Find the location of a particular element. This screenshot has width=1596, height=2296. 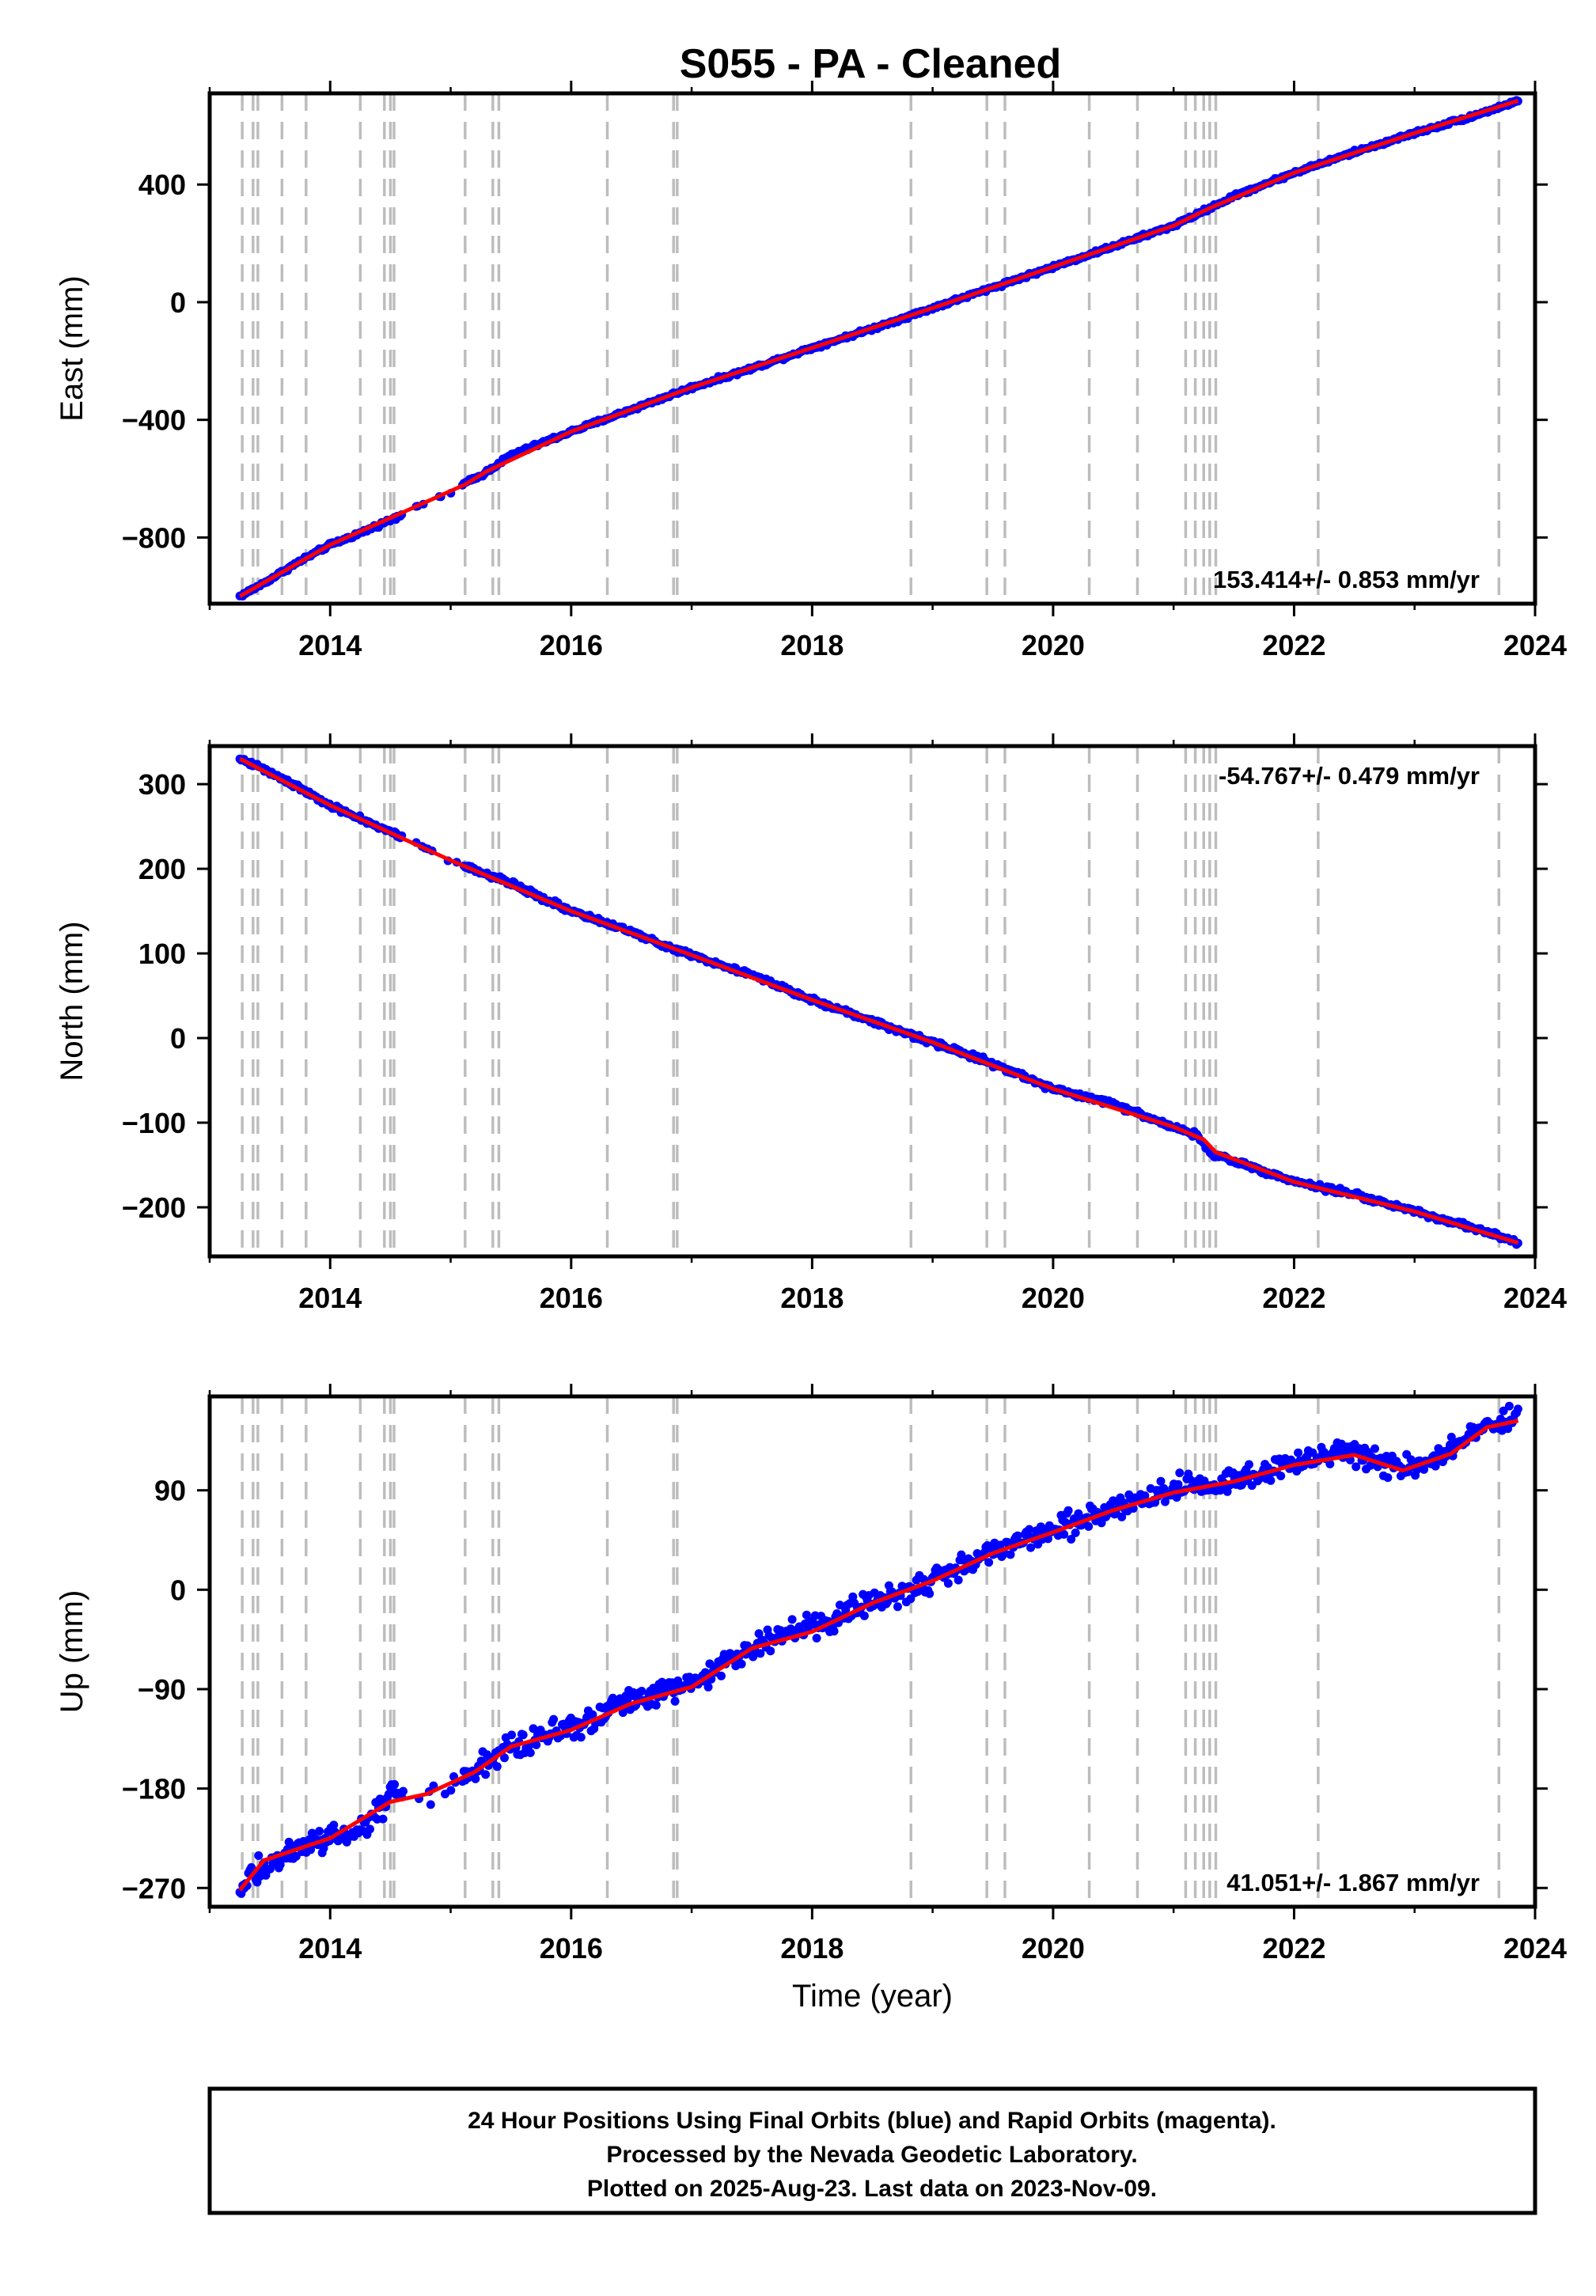

x-axis-label: Time (year) is located at coordinates (872, 1996).